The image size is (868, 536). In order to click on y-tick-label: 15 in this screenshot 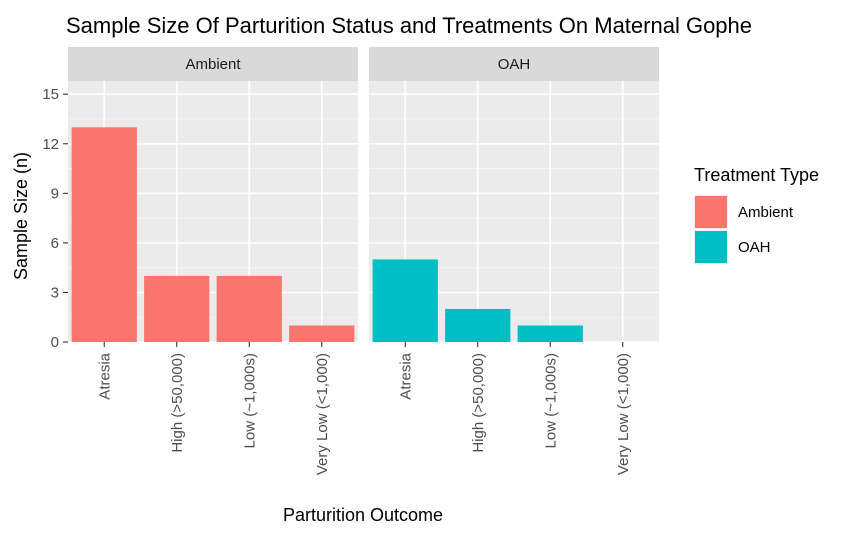, I will do `click(50, 94)`.